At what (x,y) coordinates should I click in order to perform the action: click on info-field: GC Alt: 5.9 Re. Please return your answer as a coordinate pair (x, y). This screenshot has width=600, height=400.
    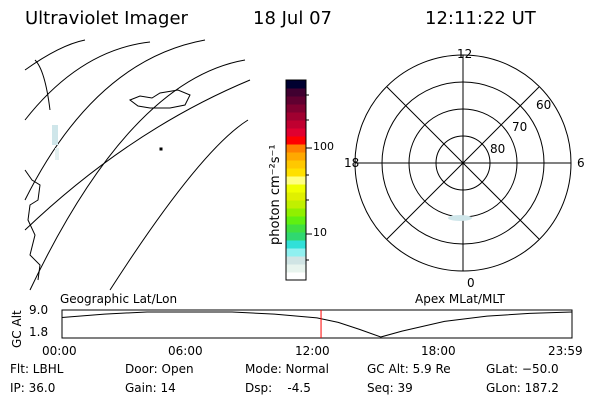
    Looking at the image, I should click on (409, 369).